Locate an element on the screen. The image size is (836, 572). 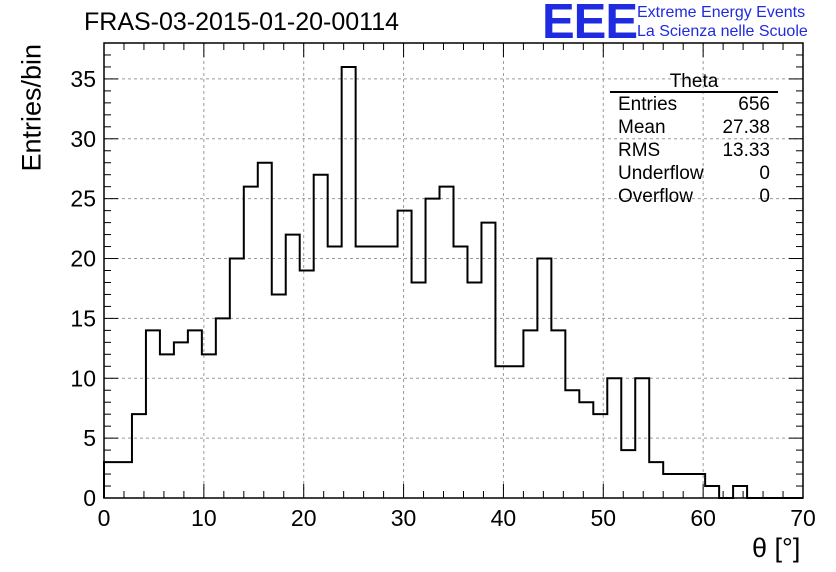
x-tick-label: 0 is located at coordinates (104, 518).